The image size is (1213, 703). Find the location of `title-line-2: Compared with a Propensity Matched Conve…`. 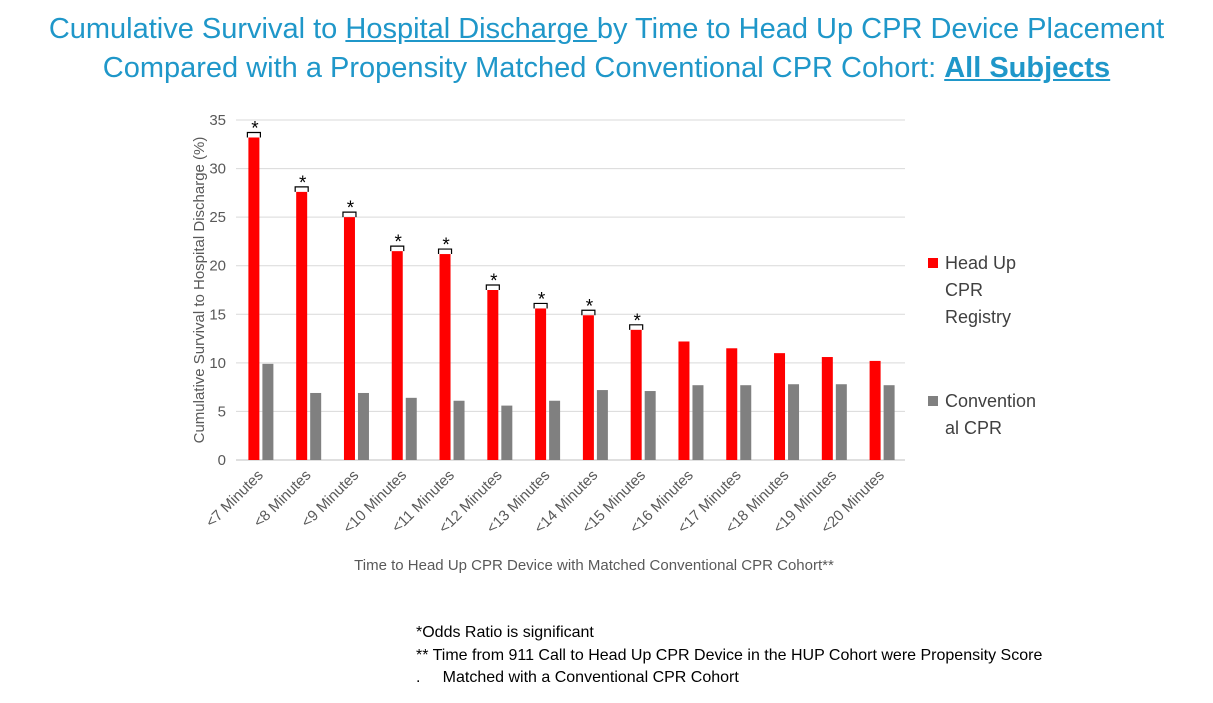

title-line-2: Compared with a Propensity Matched Conve… is located at coordinates (606, 68).